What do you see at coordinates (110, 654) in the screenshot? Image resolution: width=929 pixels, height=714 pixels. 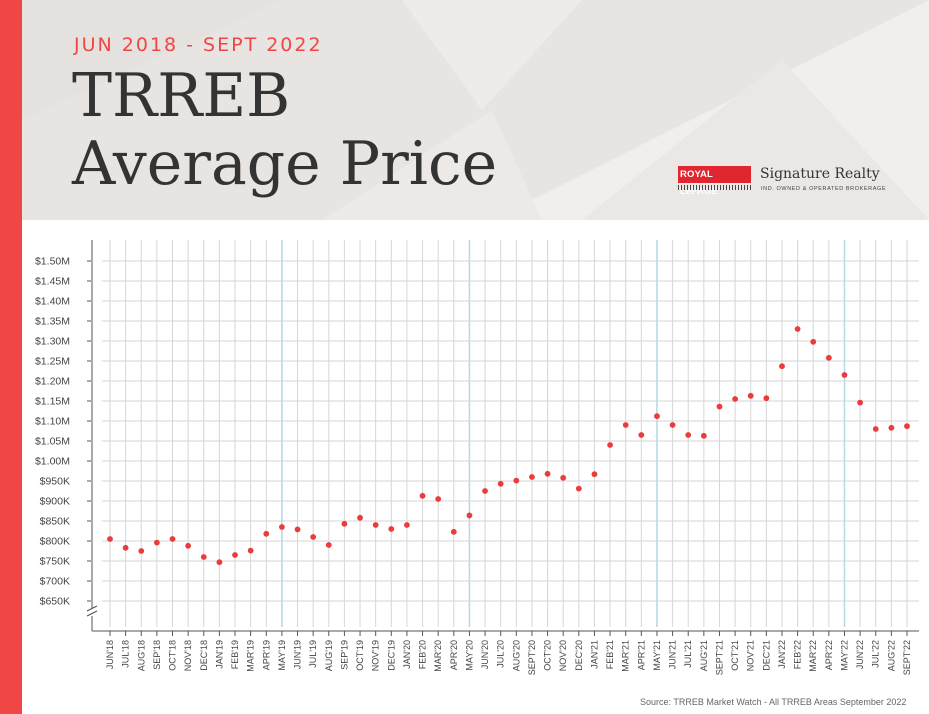 I see `x-tick-label: JUN'18` at bounding box center [110, 654].